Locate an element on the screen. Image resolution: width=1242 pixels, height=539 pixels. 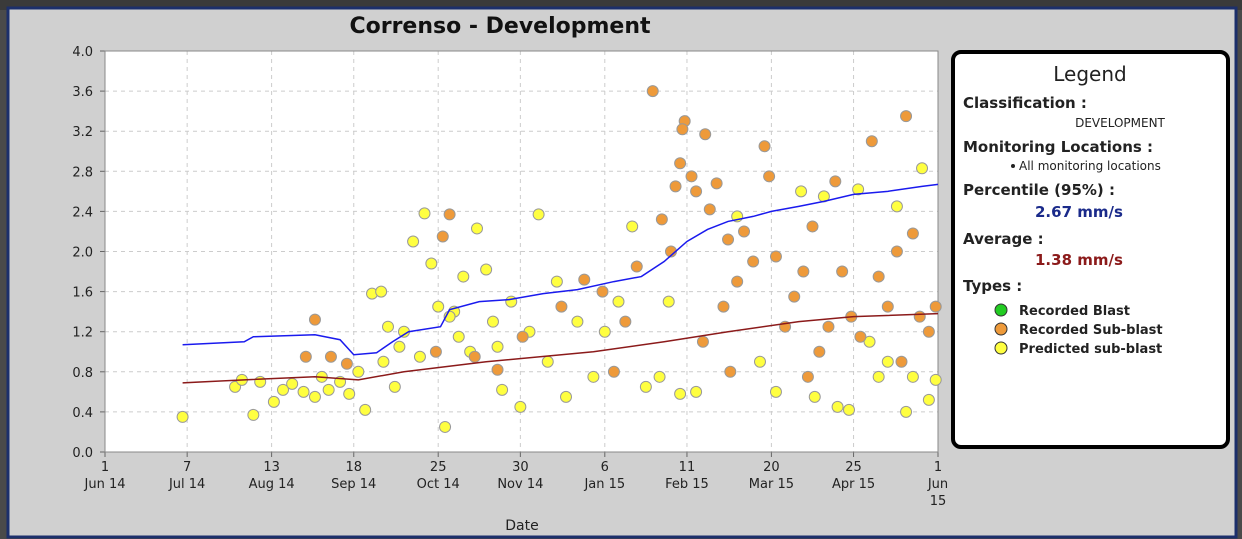
x-tick-label: 13 is located at coordinates (271, 467).